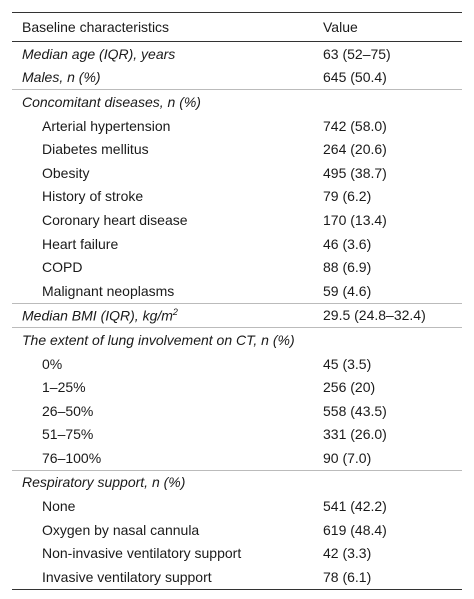 The width and height of the screenshot is (474, 599). I want to click on row-label: Heart failure, so click(167, 244).